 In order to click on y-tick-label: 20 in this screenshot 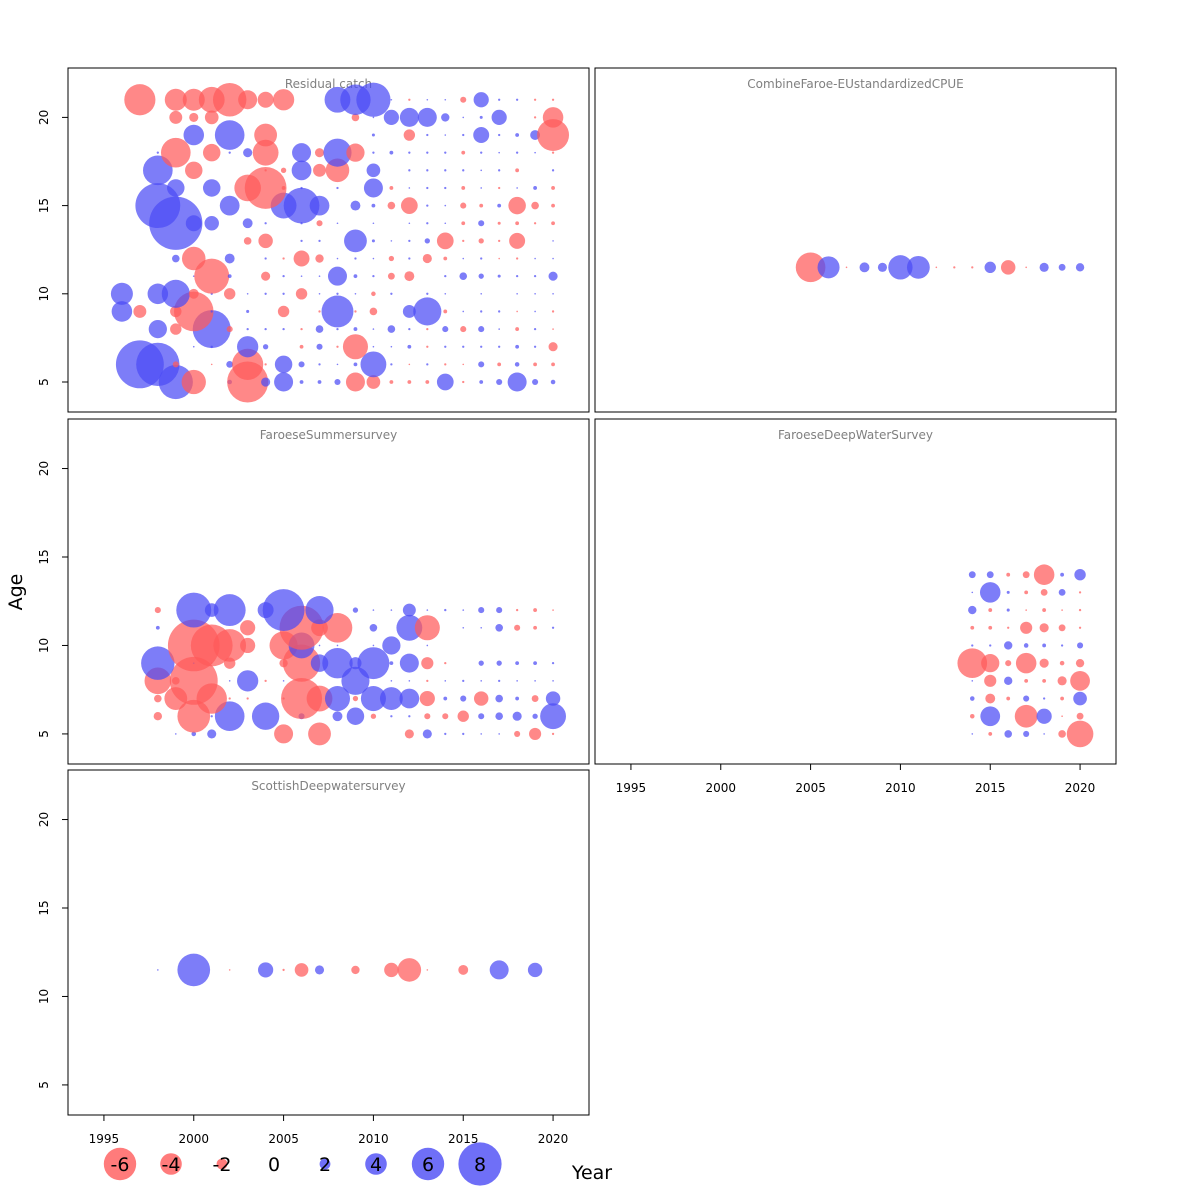, I will do `click(44, 468)`.